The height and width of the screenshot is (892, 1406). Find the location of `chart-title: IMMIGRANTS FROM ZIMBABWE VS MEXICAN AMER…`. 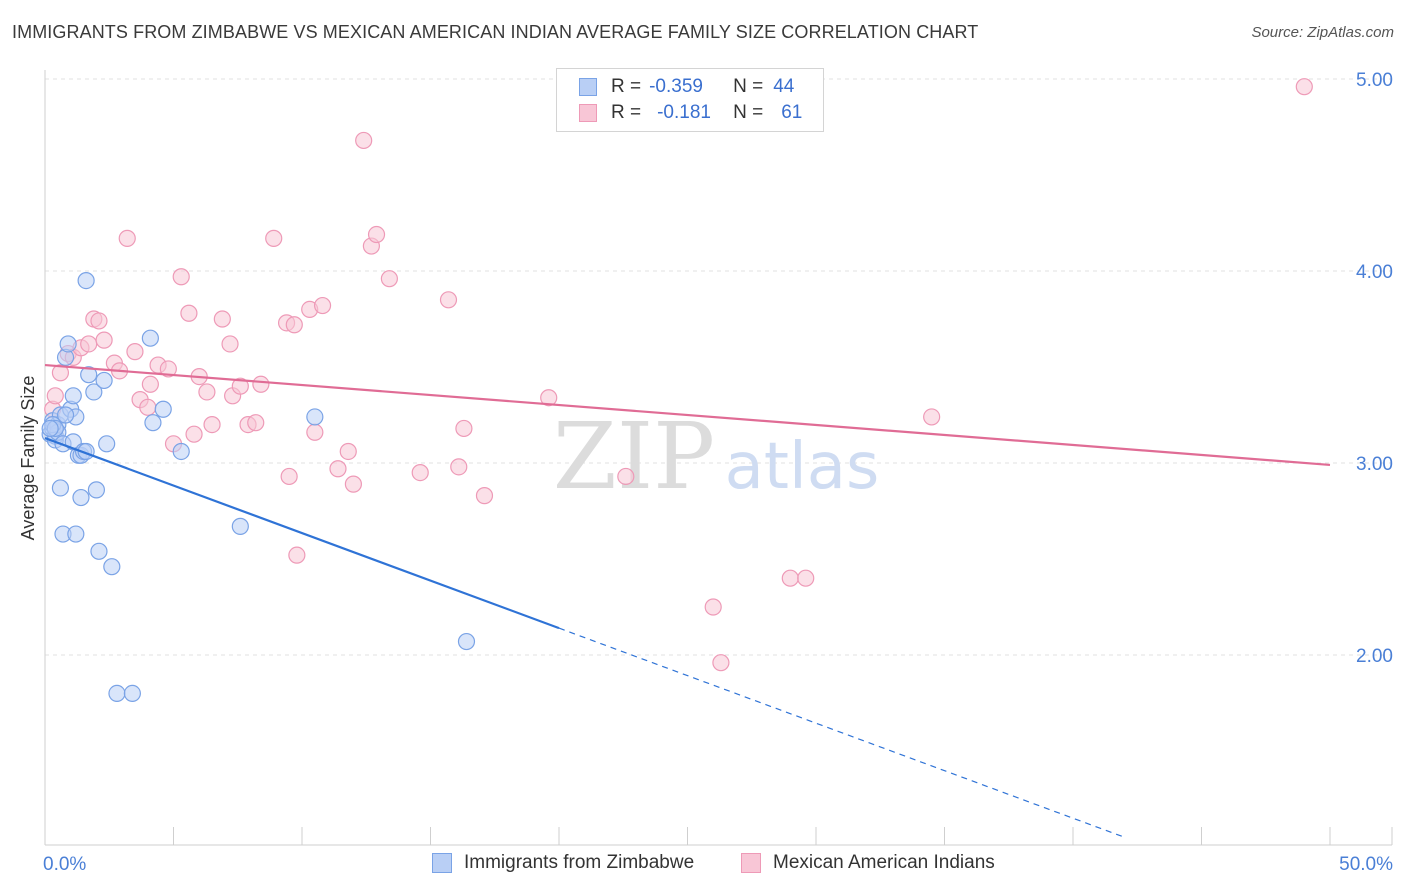

chart-title: IMMIGRANTS FROM ZIMBABWE VS MEXICAN AMER… is located at coordinates (495, 32).